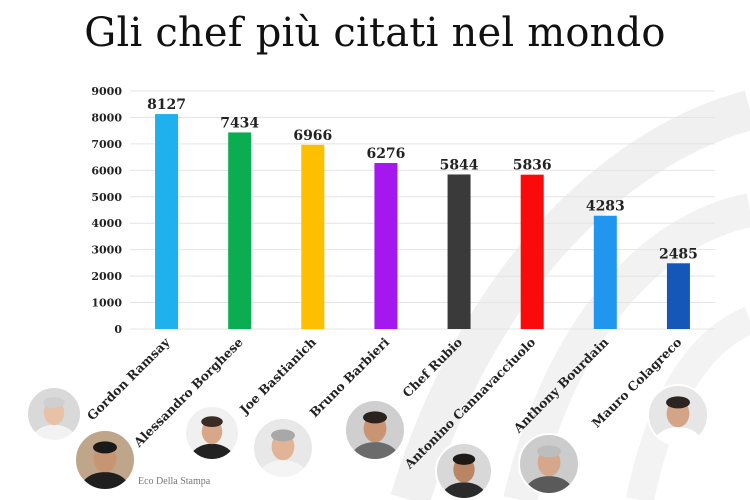 Image resolution: width=750 pixels, height=500 pixels. What do you see at coordinates (678, 254) in the screenshot?
I see `bar-value-label: 2485` at bounding box center [678, 254].